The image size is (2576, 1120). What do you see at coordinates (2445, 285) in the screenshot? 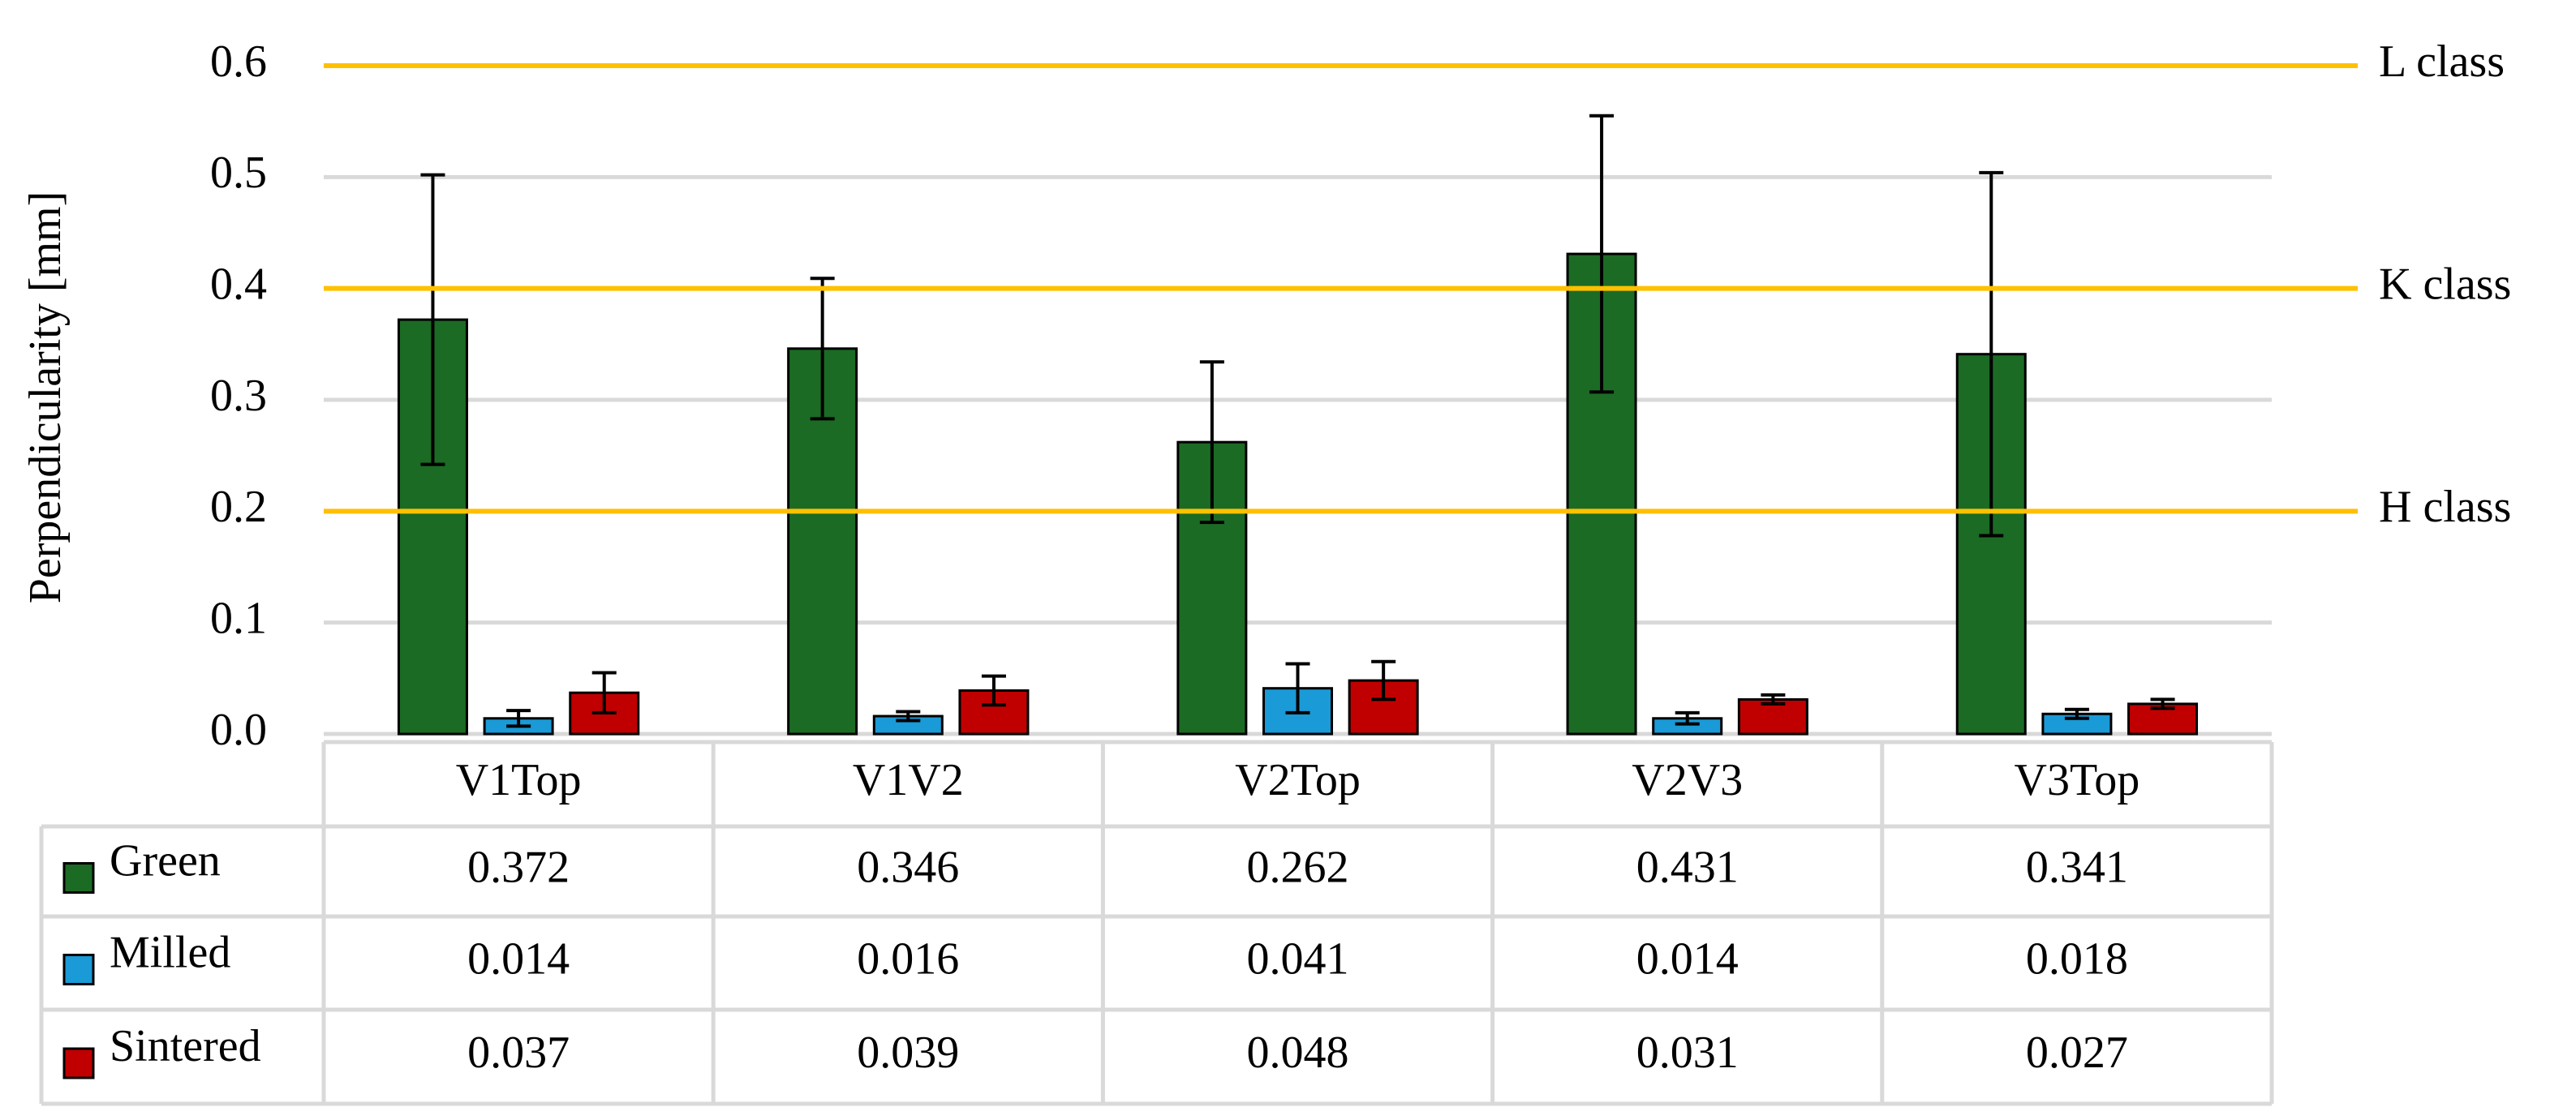
I see `reference-label: K class` at bounding box center [2445, 285].